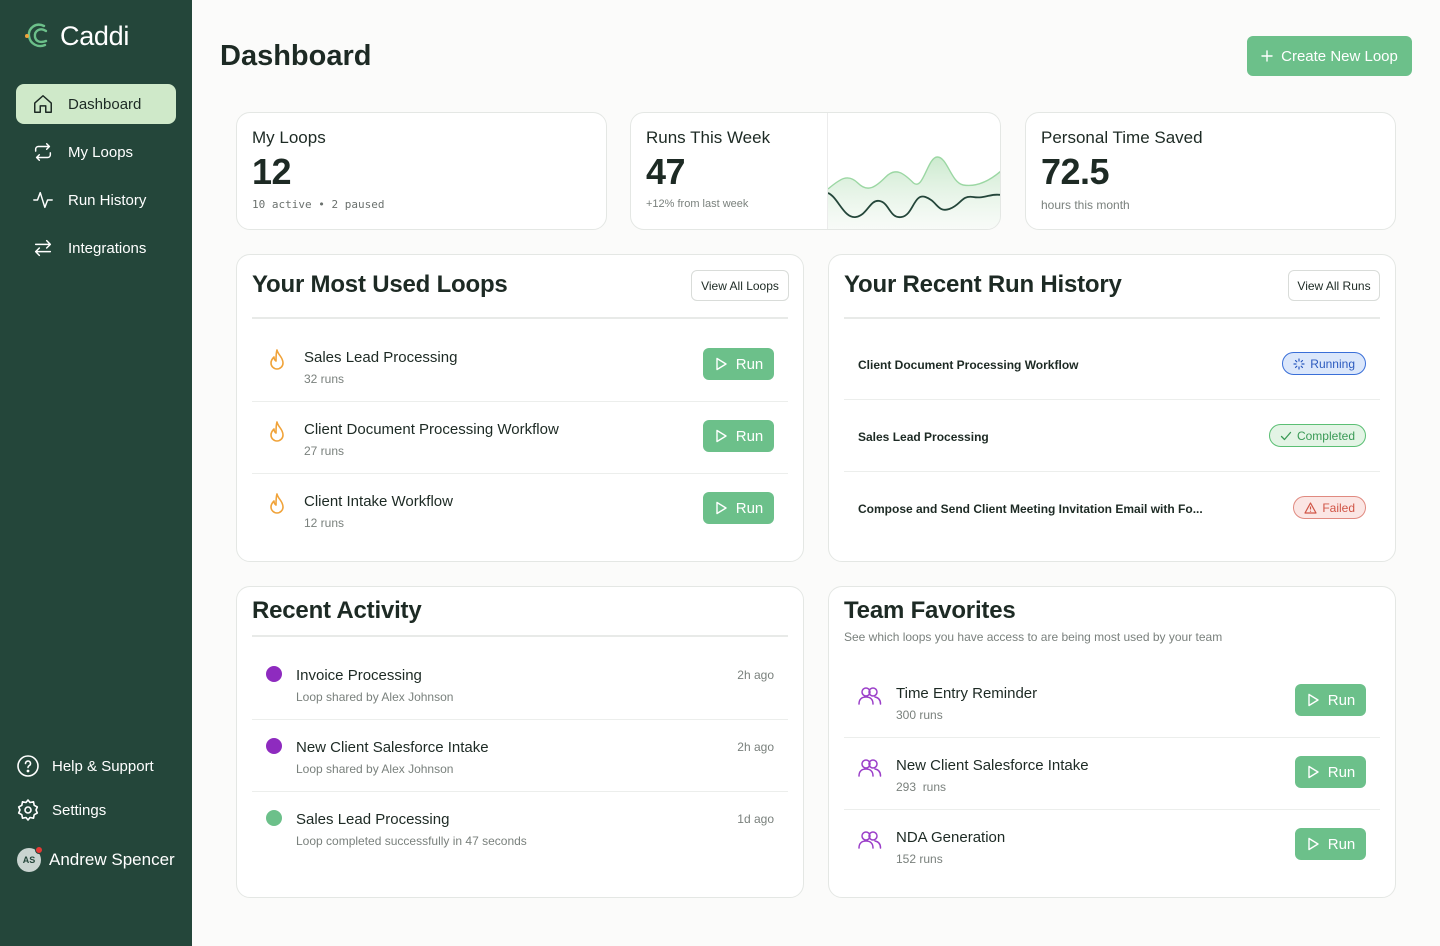 The height and width of the screenshot is (946, 1440). Describe the element at coordinates (1299, 363) in the screenshot. I see `spinner-icon` at that location.